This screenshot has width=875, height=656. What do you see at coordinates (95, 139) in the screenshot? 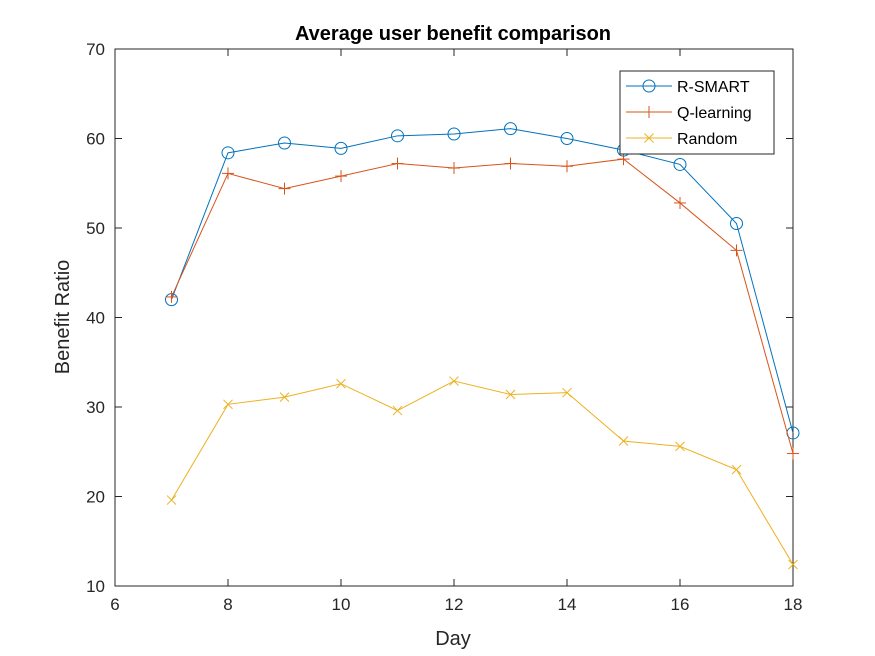
I see `y-tick-label: 60` at bounding box center [95, 139].